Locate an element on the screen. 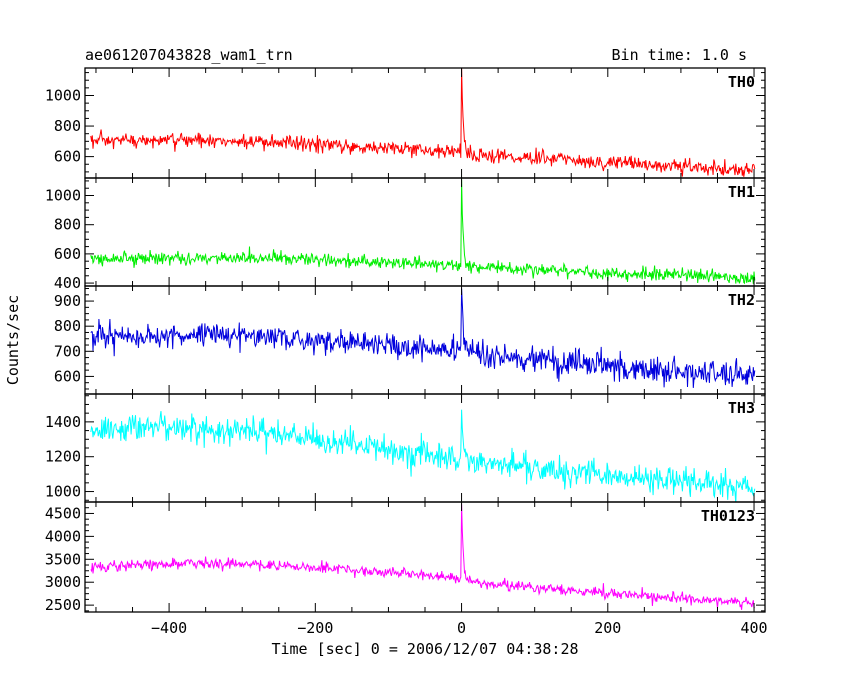  panel-label-th0123: TH0123 is located at coordinates (728, 516).